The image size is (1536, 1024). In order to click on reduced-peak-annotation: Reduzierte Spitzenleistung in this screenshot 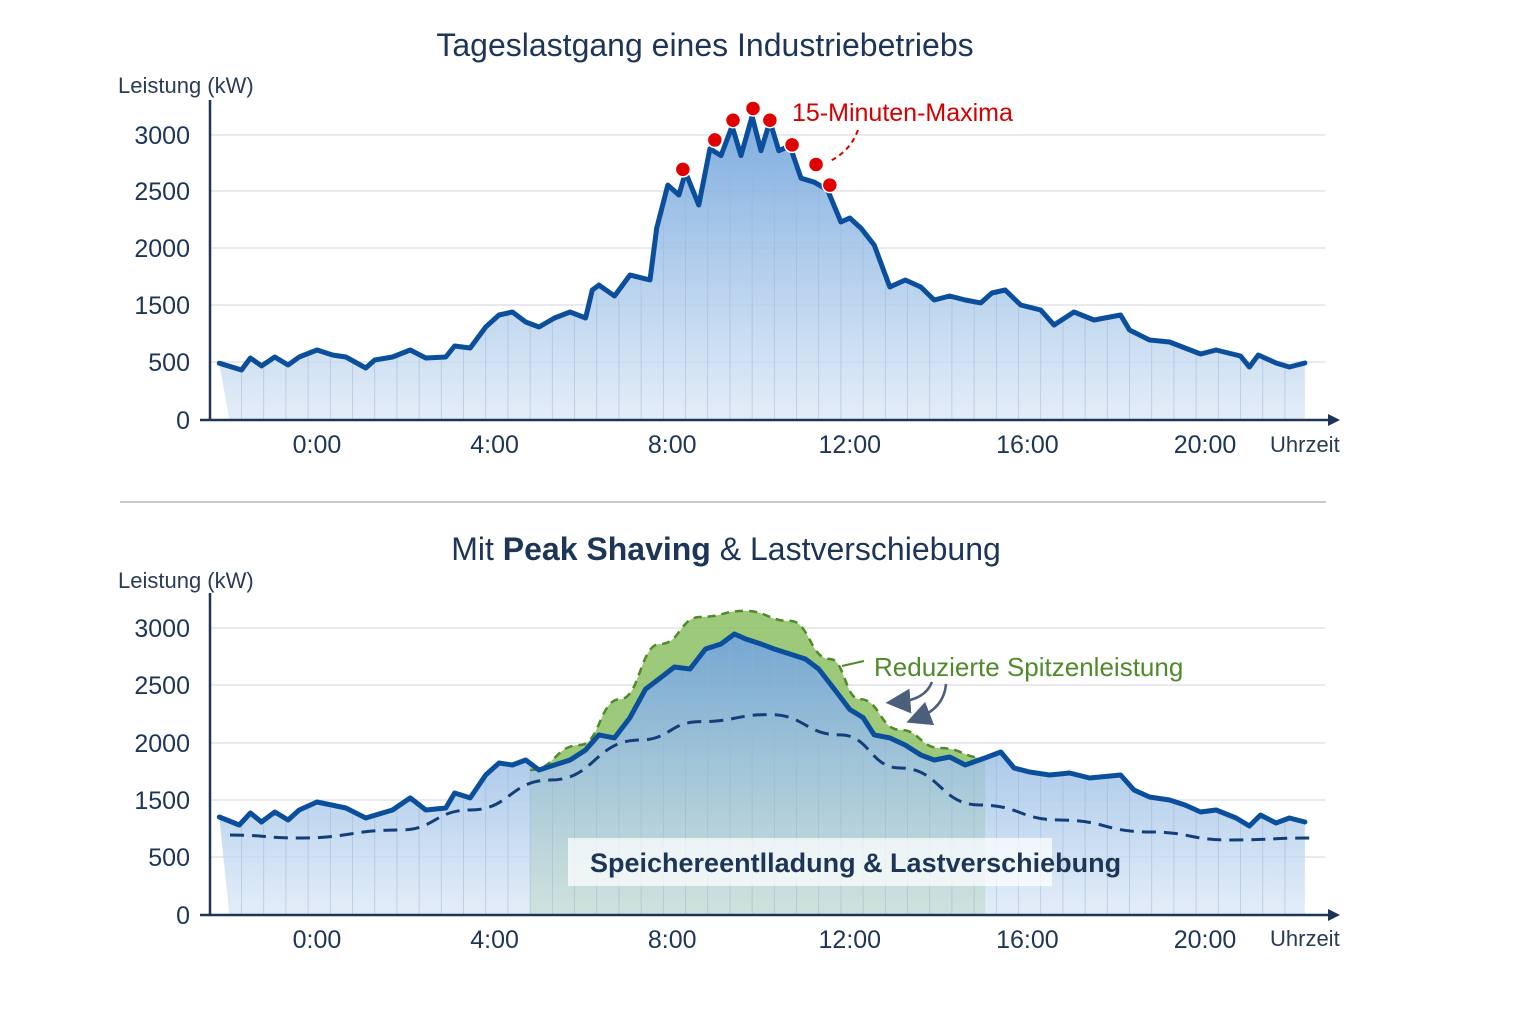, I will do `click(1028, 667)`.